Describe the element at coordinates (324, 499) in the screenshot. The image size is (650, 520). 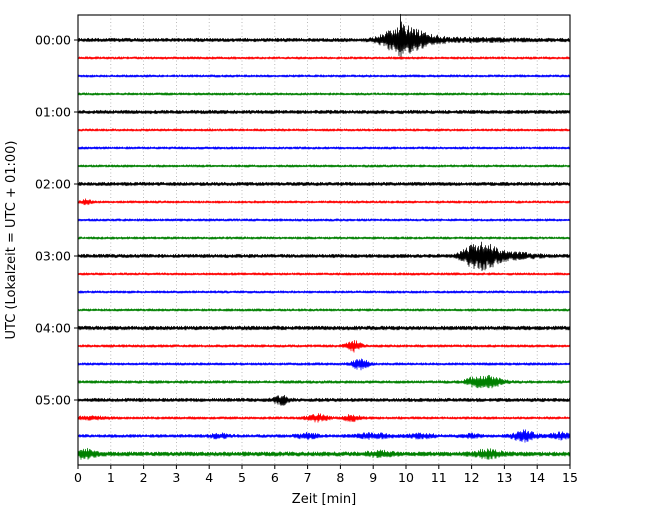
I see `x-axis-label: Zeit [min]` at that location.